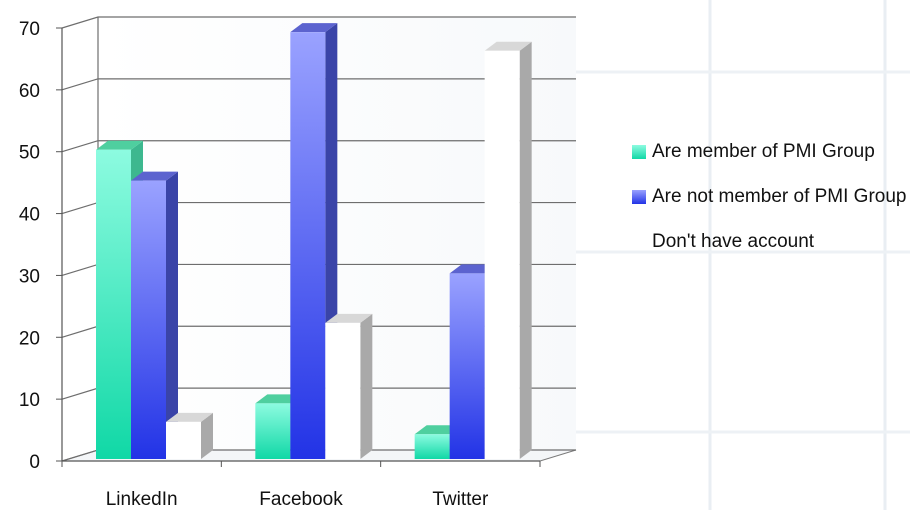 This screenshot has height=510, width=910. I want to click on side-wall, so click(80, 239).